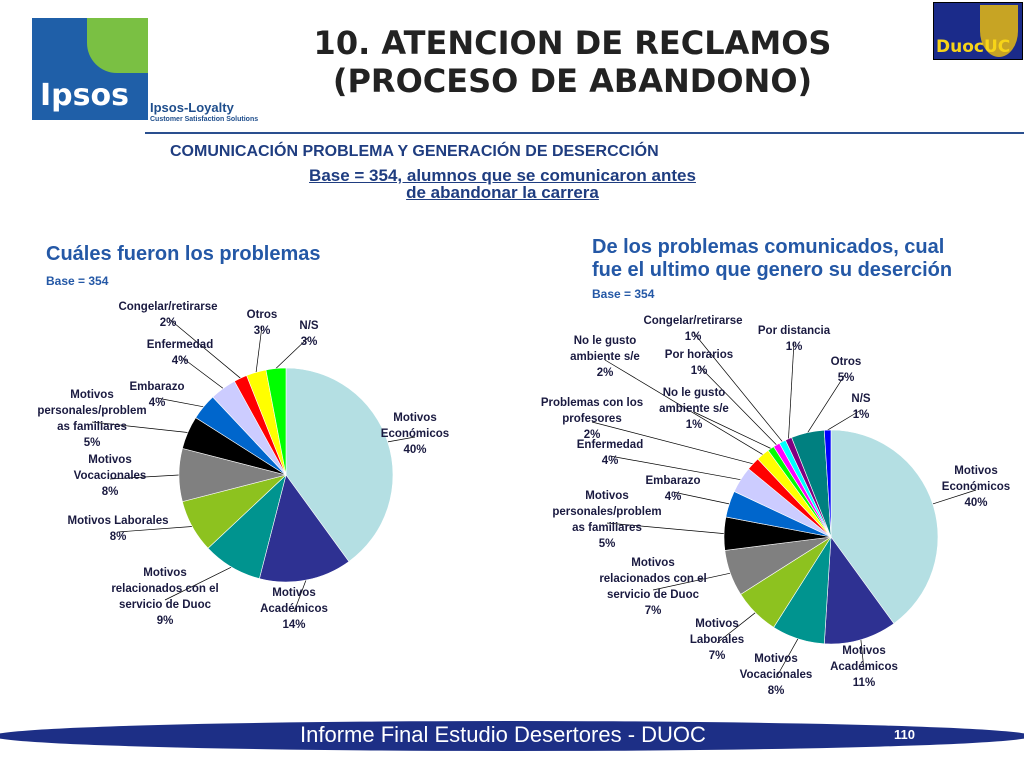 This screenshot has width=1024, height=768. I want to click on slice-label-line: profesores, so click(591, 419).